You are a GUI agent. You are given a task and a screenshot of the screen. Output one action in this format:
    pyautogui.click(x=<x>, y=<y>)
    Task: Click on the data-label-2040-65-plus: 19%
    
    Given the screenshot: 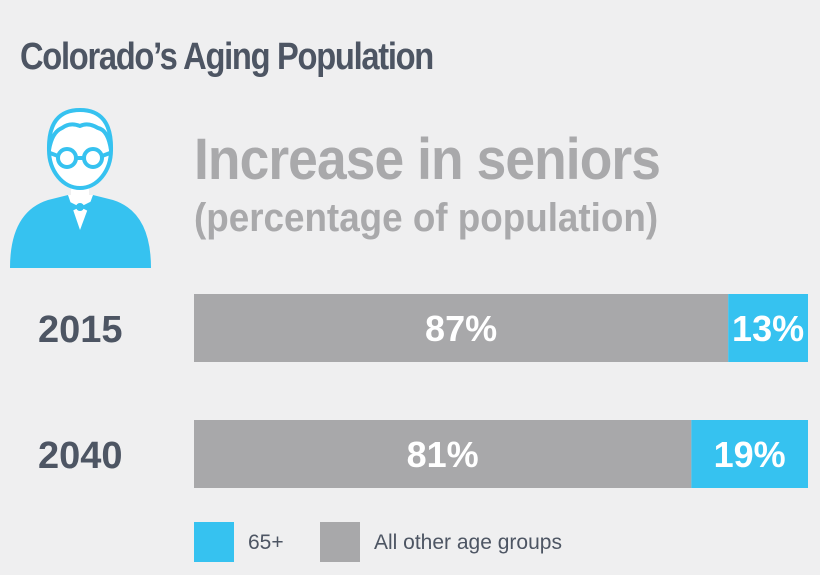 What is the action you would take?
    pyautogui.click(x=750, y=454)
    